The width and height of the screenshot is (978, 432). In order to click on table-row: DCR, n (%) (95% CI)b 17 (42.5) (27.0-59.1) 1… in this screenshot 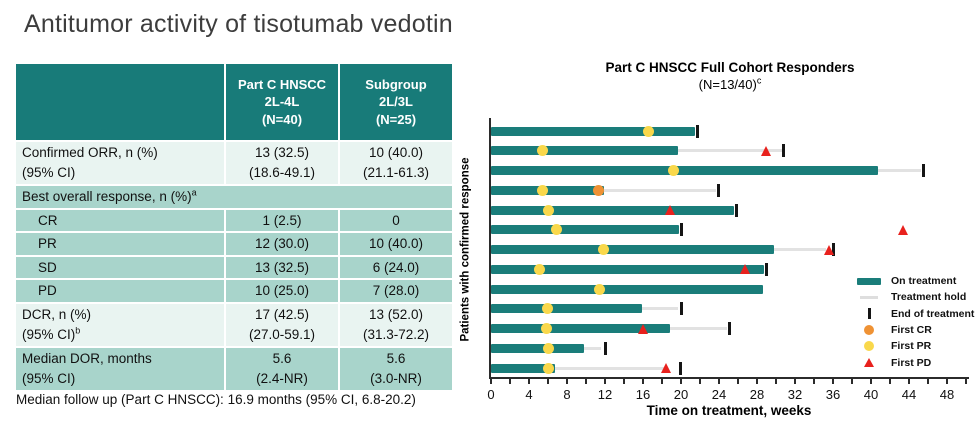, I will do `click(234, 324)`.